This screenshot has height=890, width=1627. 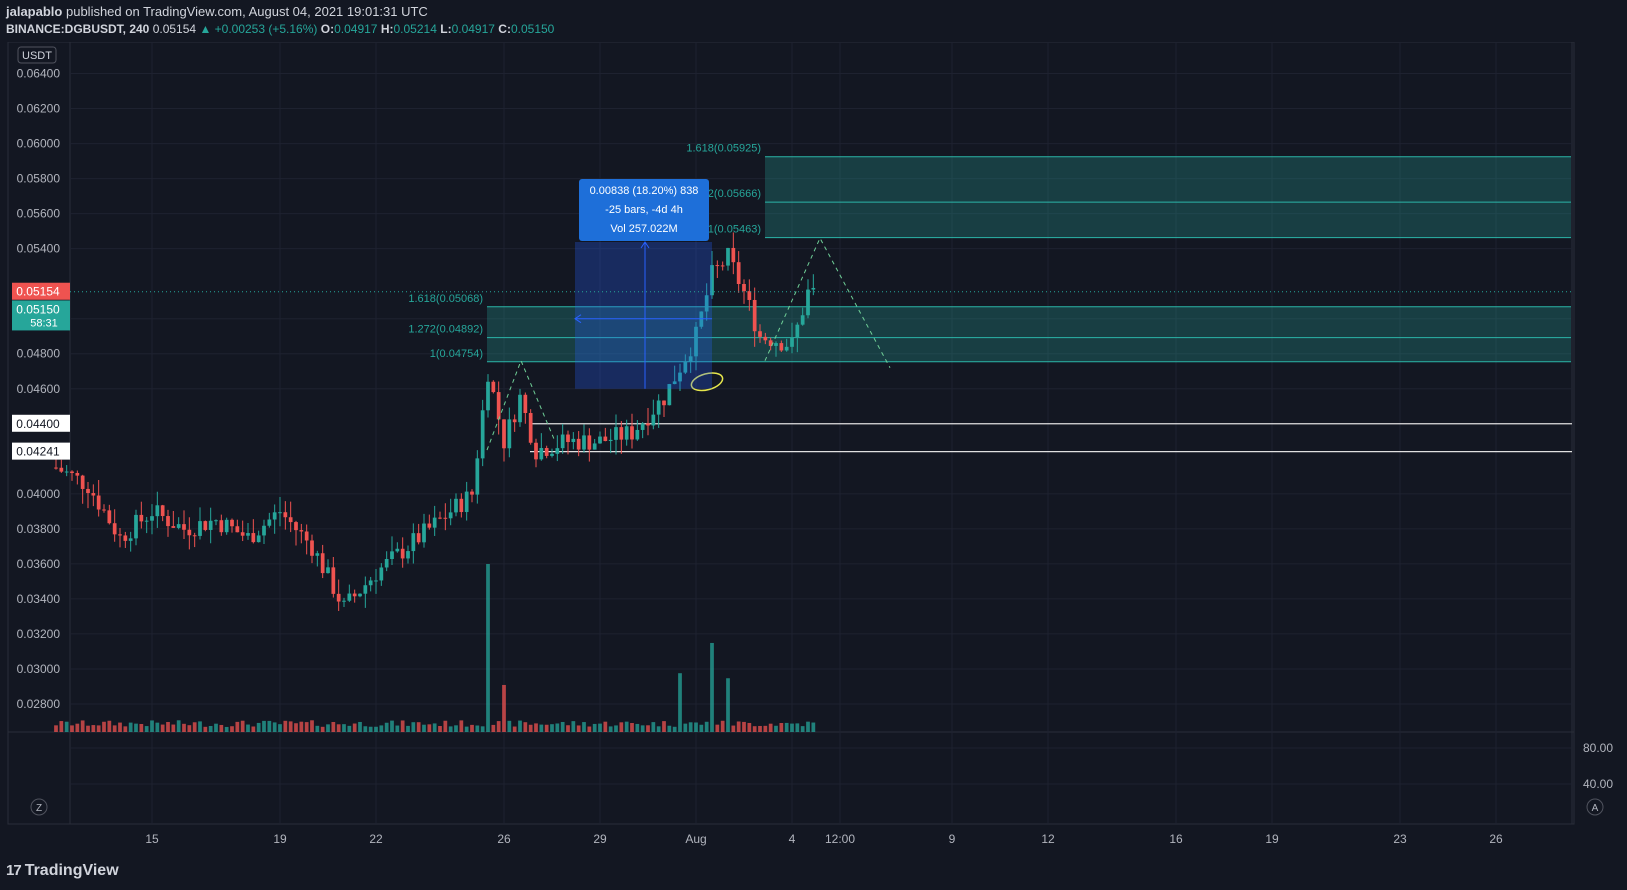 What do you see at coordinates (78, 29) in the screenshot?
I see `symbol-name: BINANCE:DGBUSDT, 240` at bounding box center [78, 29].